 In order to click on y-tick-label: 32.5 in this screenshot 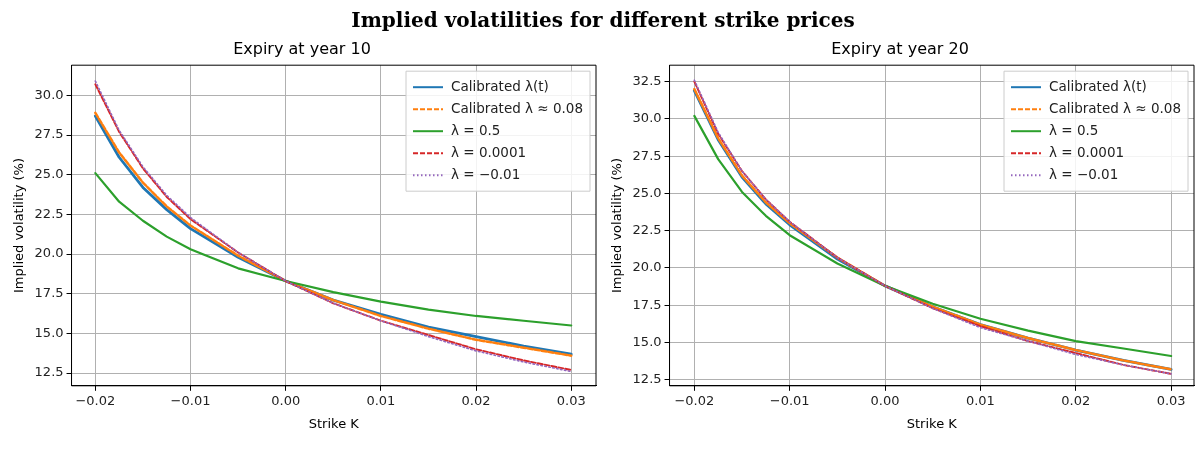, I will do `click(647, 80)`.